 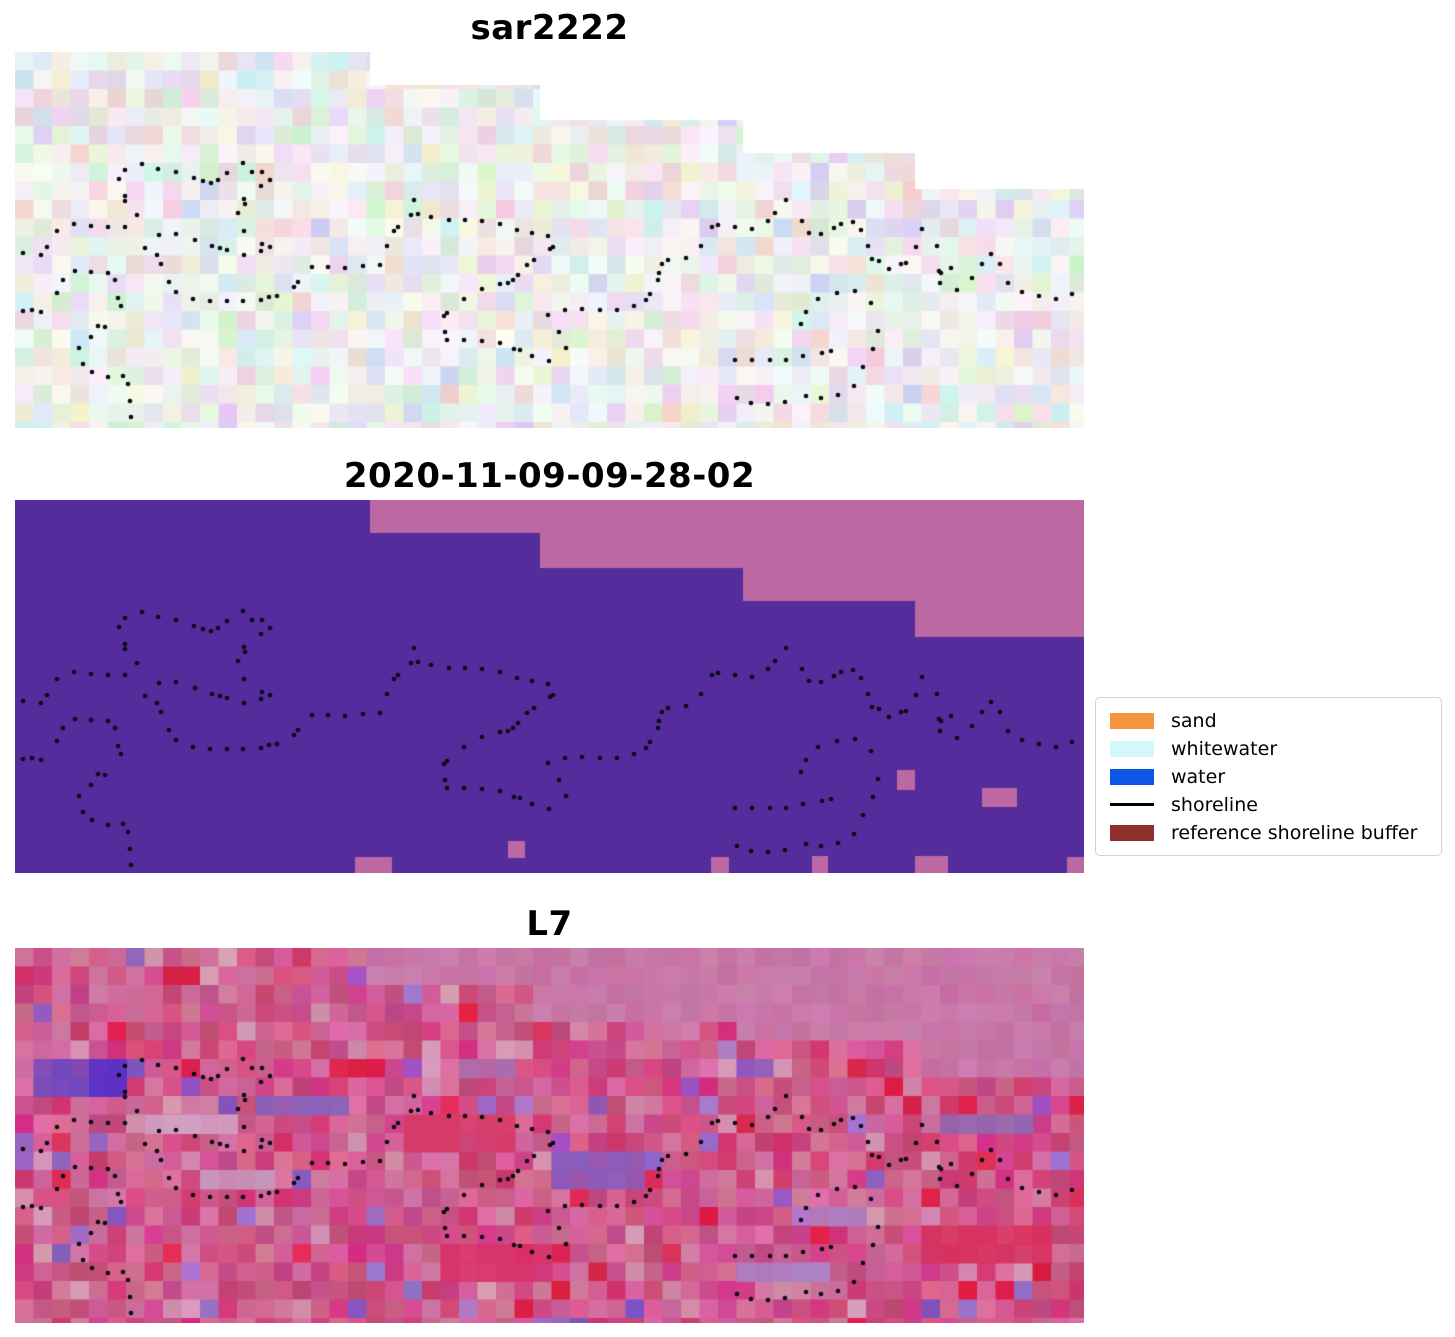 I want to click on shoreline-line-icon, so click(x=1132, y=804).